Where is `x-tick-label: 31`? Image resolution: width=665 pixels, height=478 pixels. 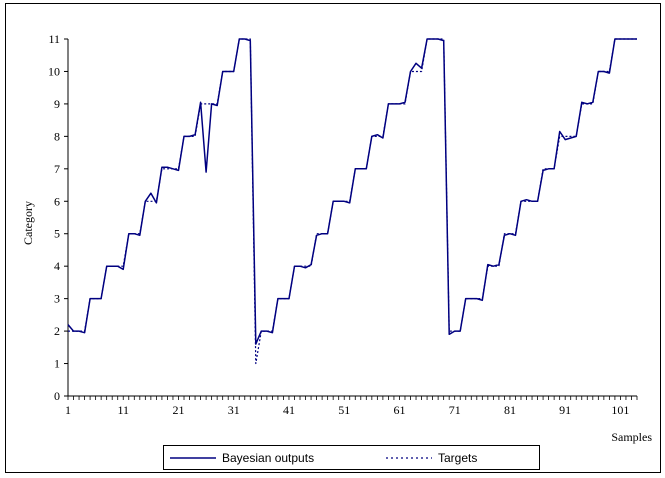 x-tick-label: 31 is located at coordinates (234, 410).